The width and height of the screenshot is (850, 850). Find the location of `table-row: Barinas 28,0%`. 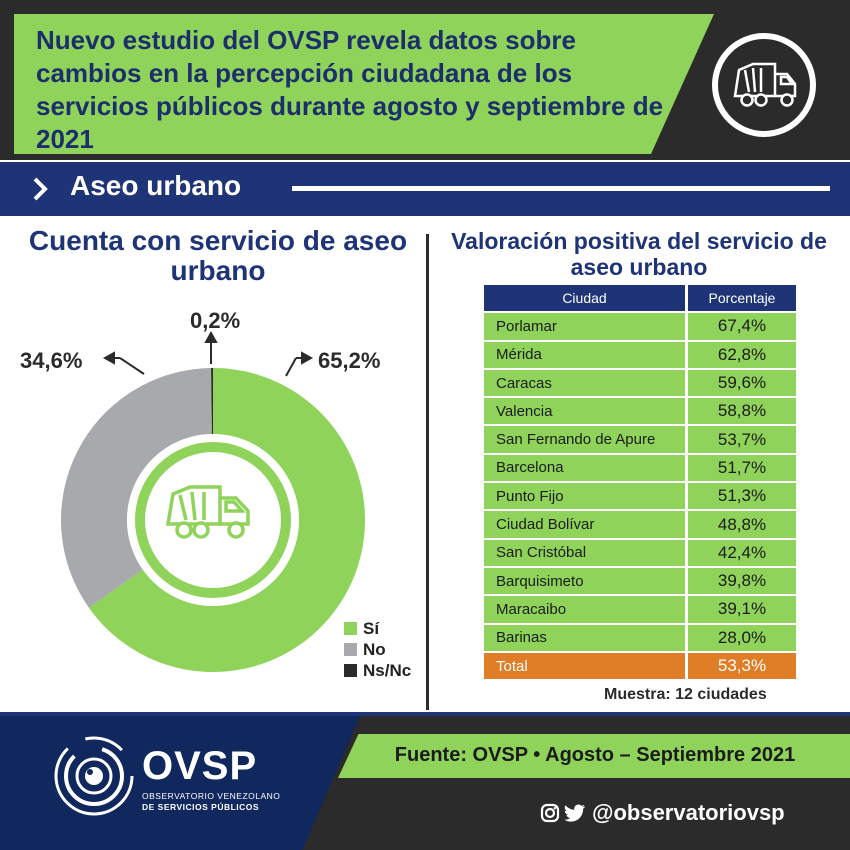

table-row: Barinas 28,0% is located at coordinates (640, 638).